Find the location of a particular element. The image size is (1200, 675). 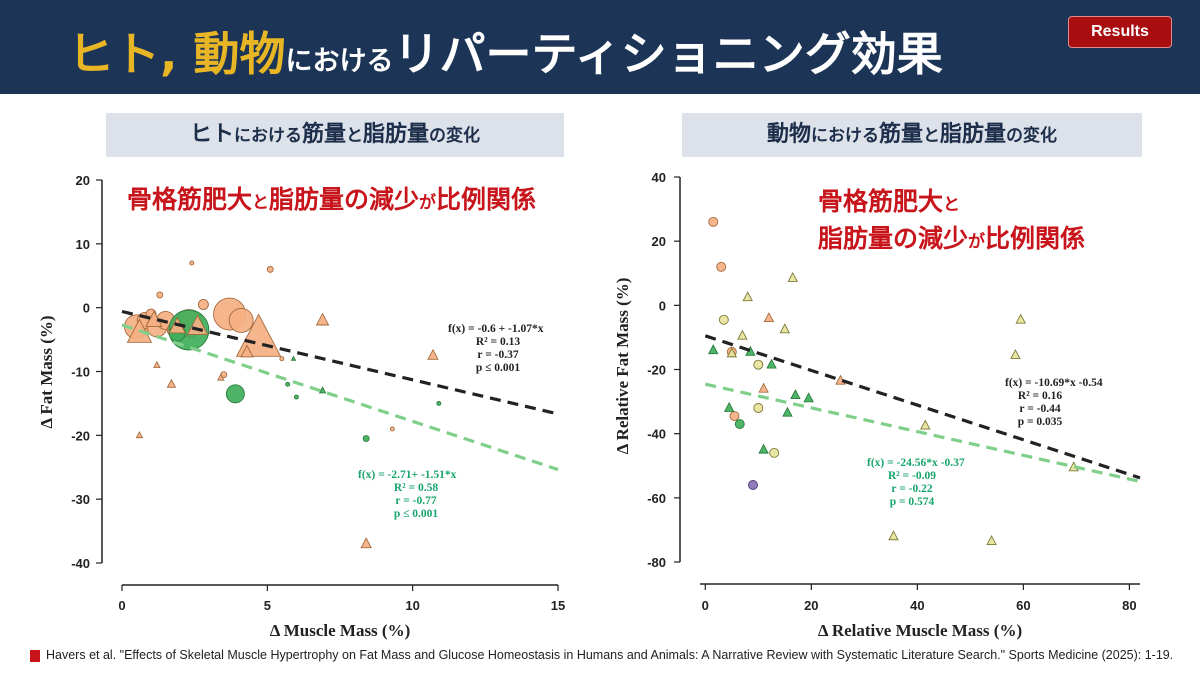

regression-stat-overall: p ≤ 0.001 is located at coordinates (498, 368).